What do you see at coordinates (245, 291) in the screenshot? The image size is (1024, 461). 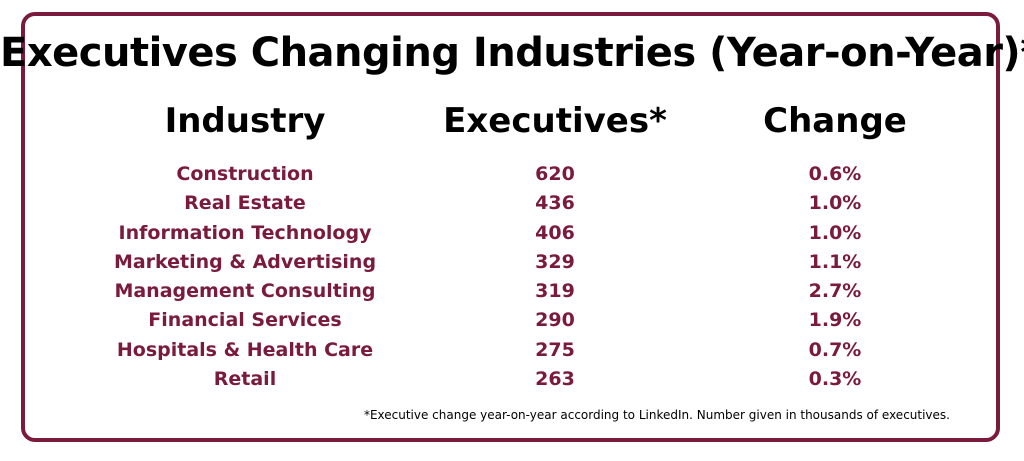 I see `industry-cell: Management Consulting` at bounding box center [245, 291].